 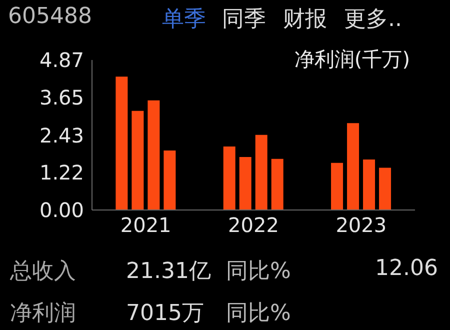 I want to click on text: 单季, so click(x=184, y=20).